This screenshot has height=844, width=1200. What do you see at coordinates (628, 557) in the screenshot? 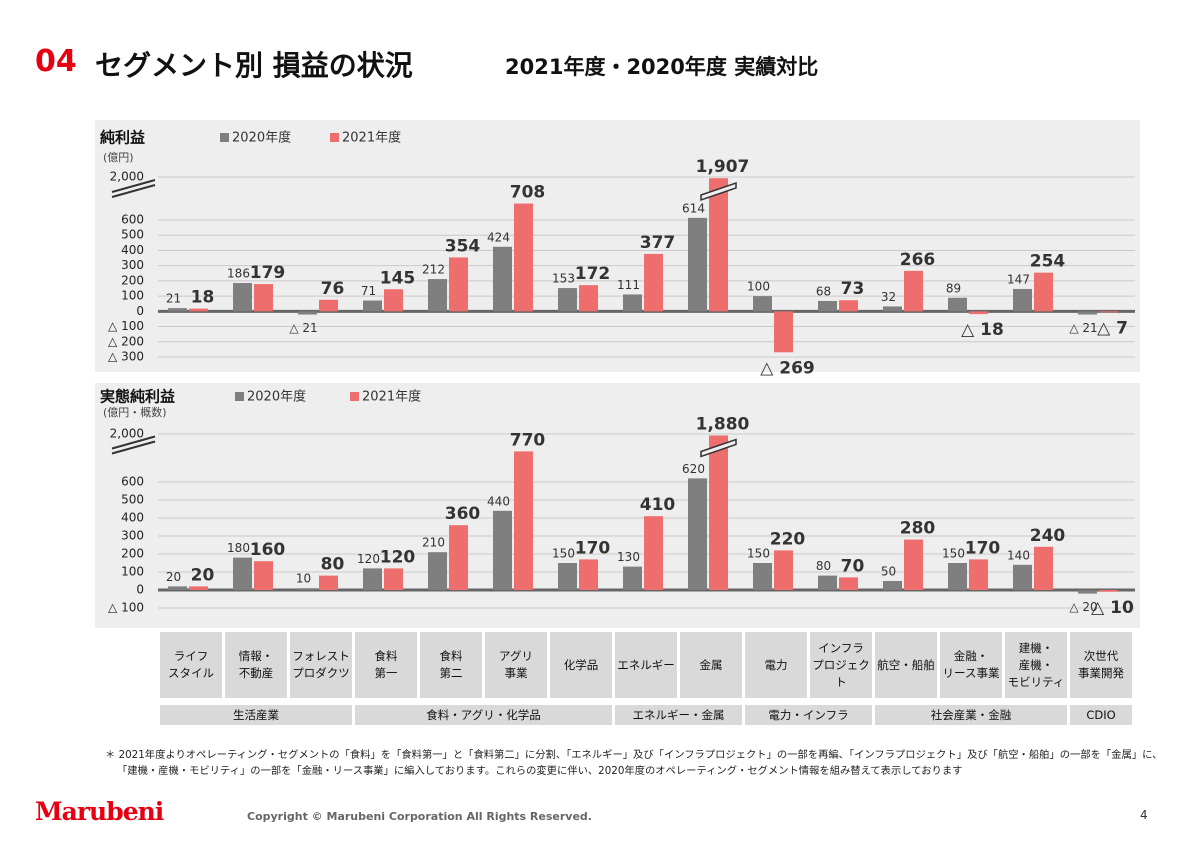
I see `data-label: 130` at bounding box center [628, 557].